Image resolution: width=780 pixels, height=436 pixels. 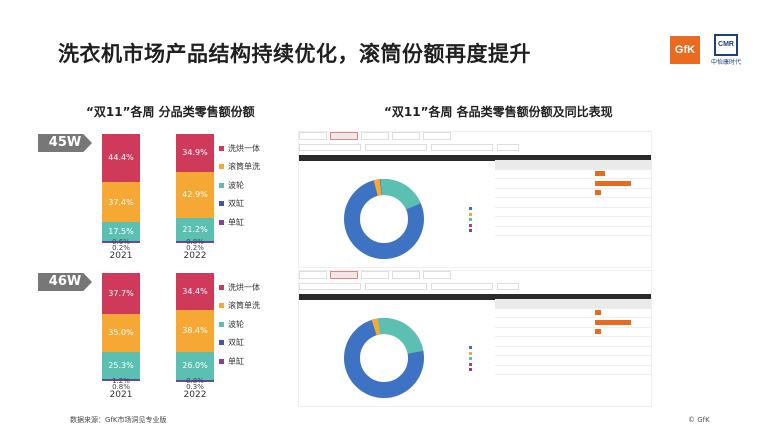 What do you see at coordinates (195, 195) in the screenshot?
I see `bar-segment: 42.9%` at bounding box center [195, 195].